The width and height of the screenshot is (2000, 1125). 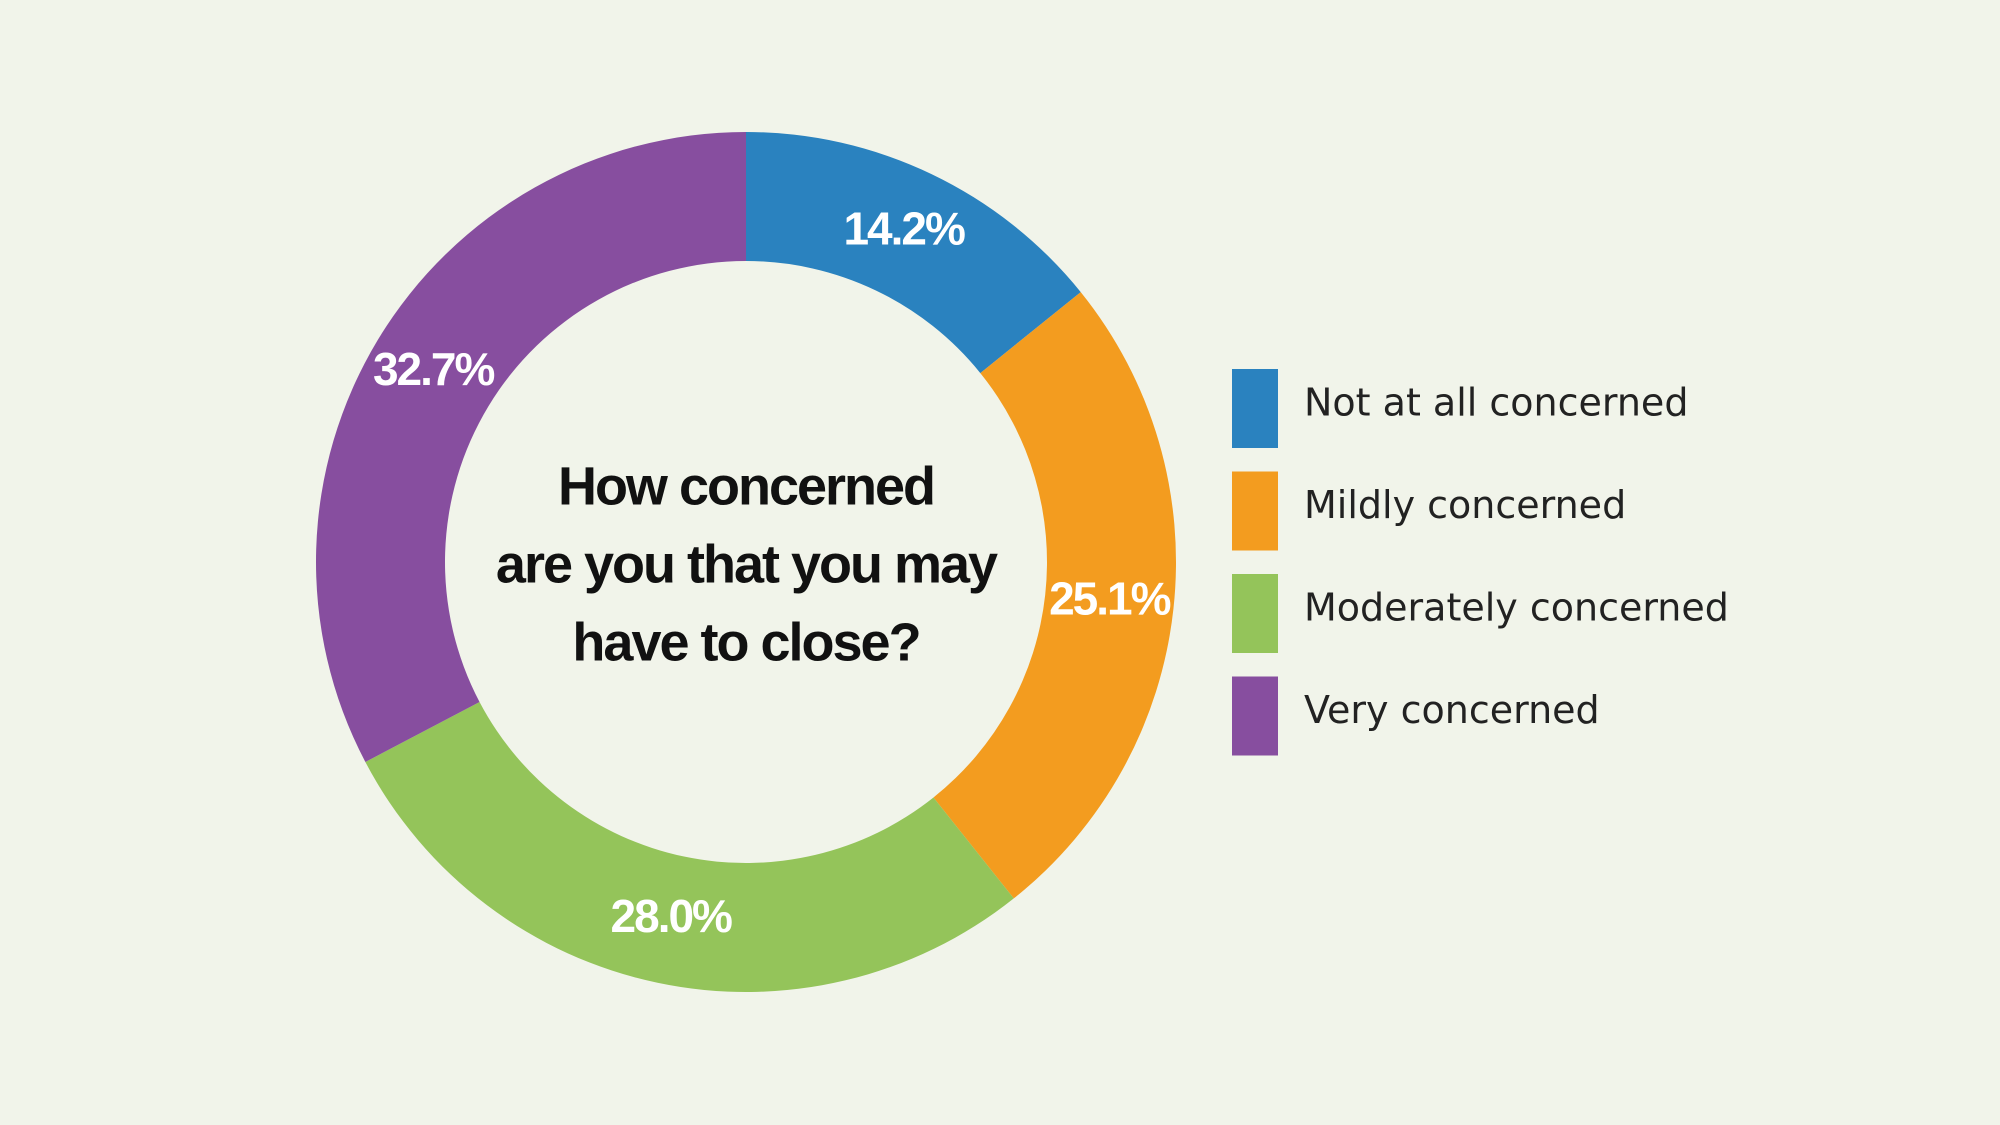 I want to click on value-label: 14.2%, so click(x=904, y=228).